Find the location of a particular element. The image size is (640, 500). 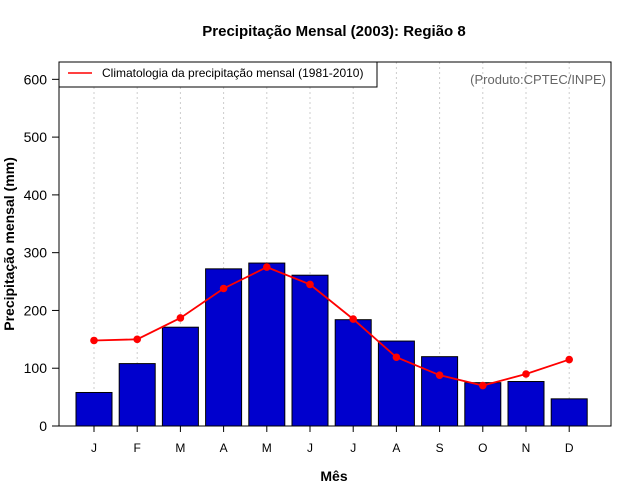

y-axis-title: Precipitação mensal (mm) is located at coordinates (9, 244).